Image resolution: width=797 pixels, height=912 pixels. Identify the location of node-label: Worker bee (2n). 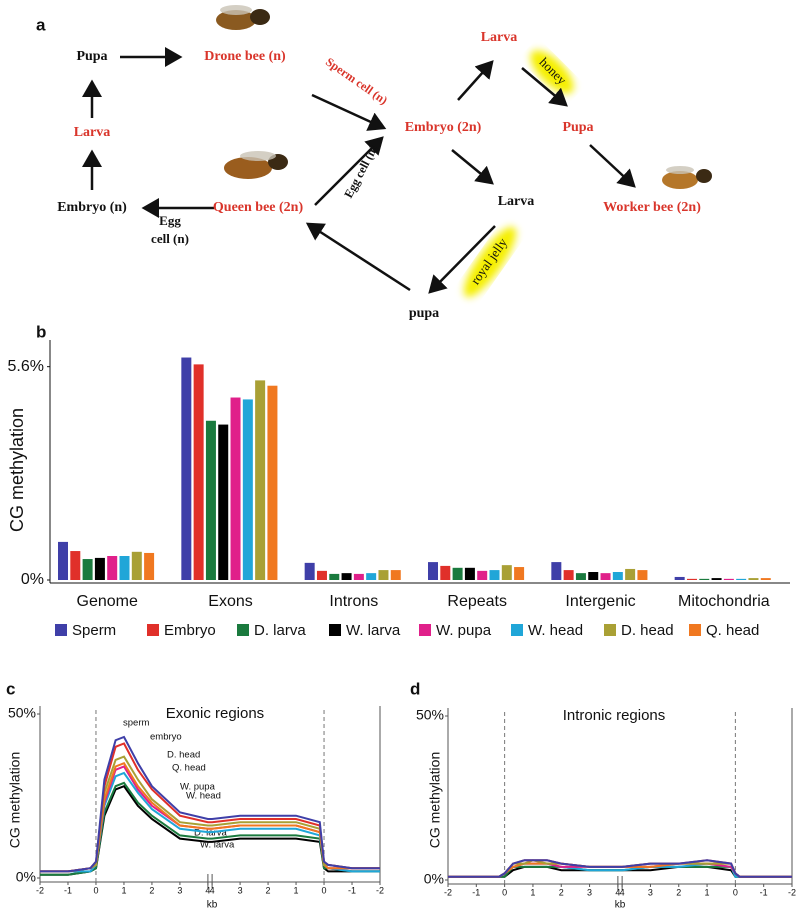
(652, 207).